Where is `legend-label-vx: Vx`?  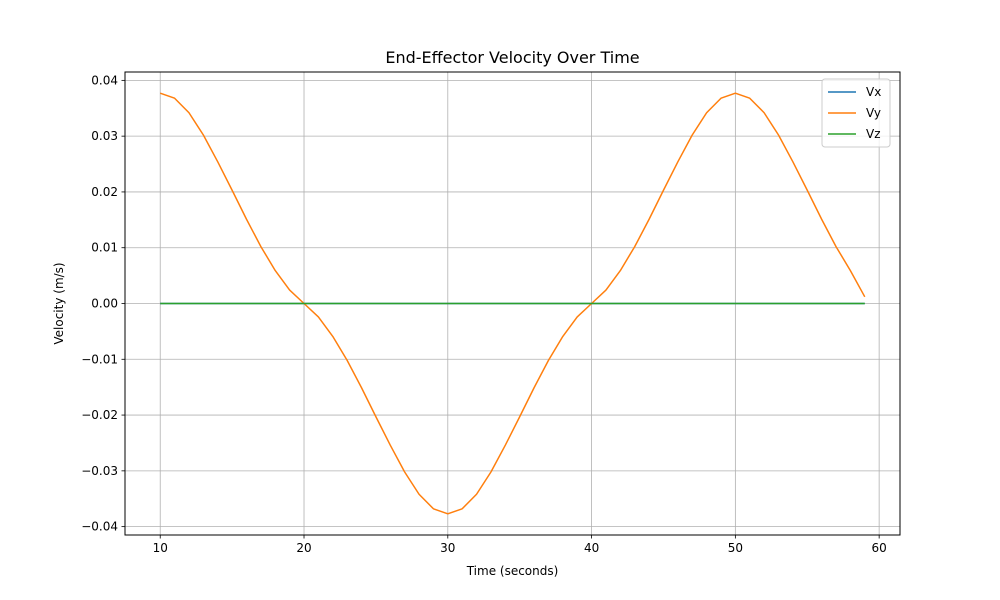
legend-label-vx: Vx is located at coordinates (873, 92).